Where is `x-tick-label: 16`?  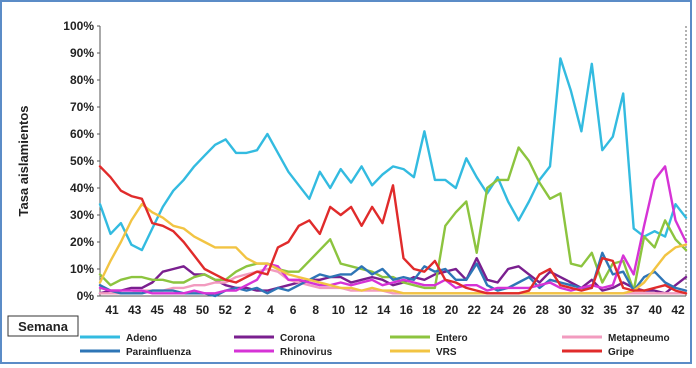 x-tick-label: 16 is located at coordinates (407, 310).